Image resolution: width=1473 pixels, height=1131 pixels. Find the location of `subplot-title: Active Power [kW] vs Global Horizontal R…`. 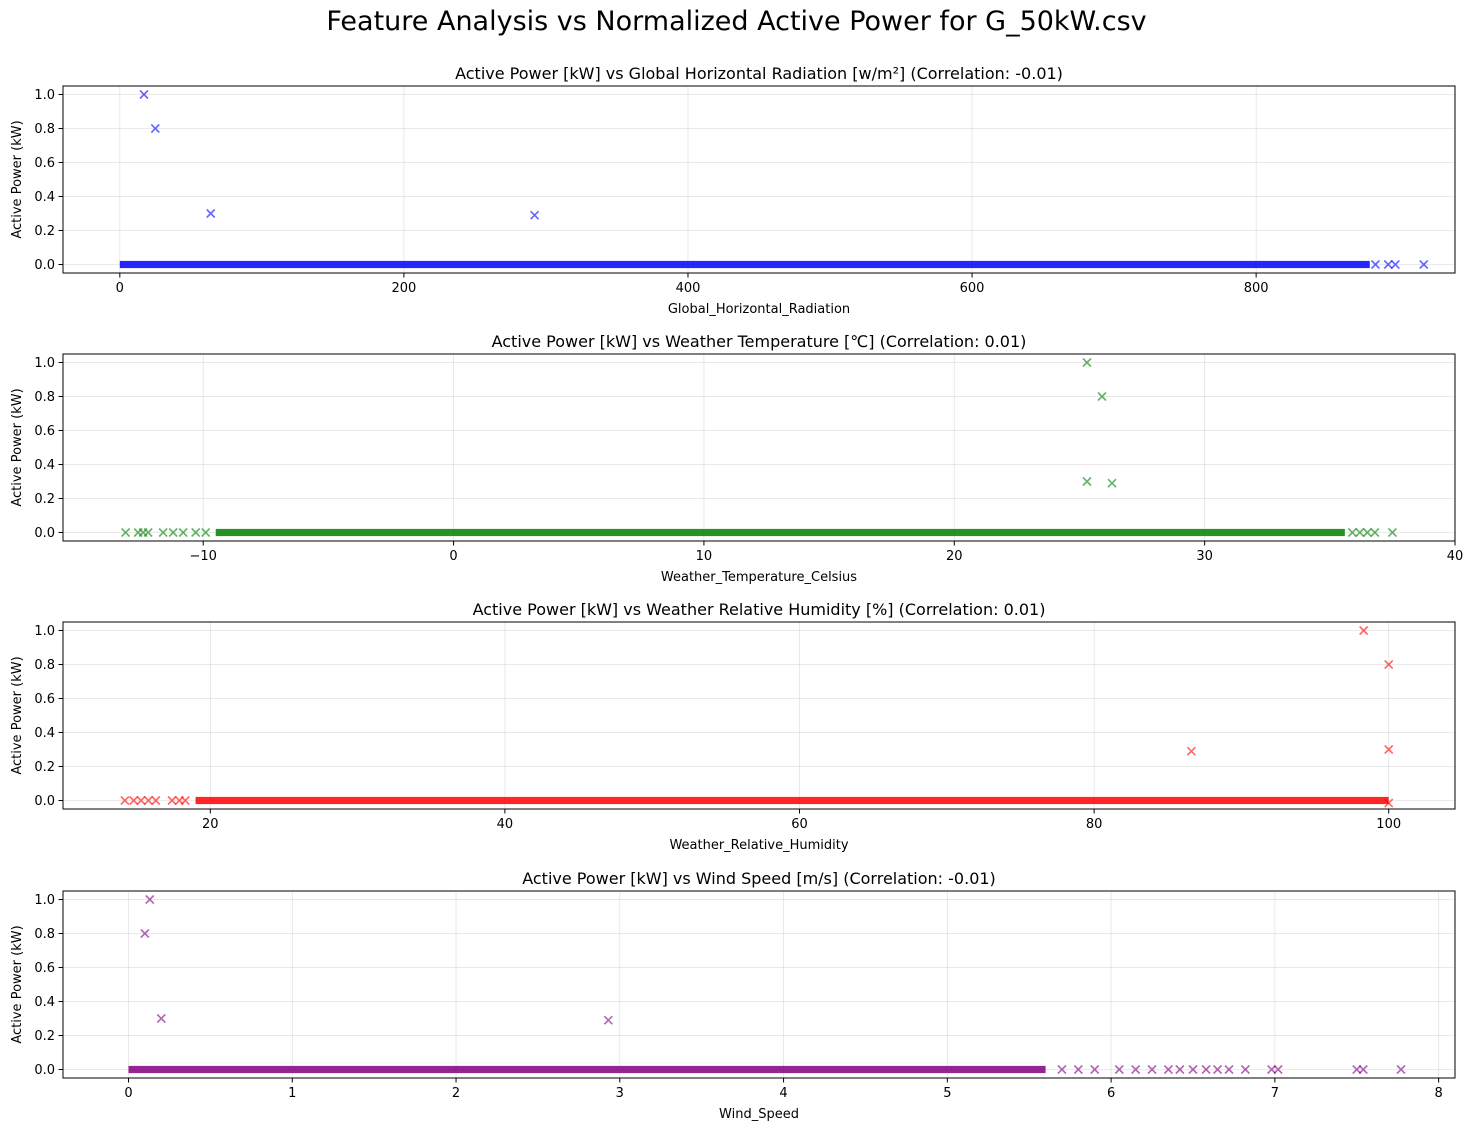

subplot-title: Active Power [kW] vs Global Horizontal R… is located at coordinates (759, 73).